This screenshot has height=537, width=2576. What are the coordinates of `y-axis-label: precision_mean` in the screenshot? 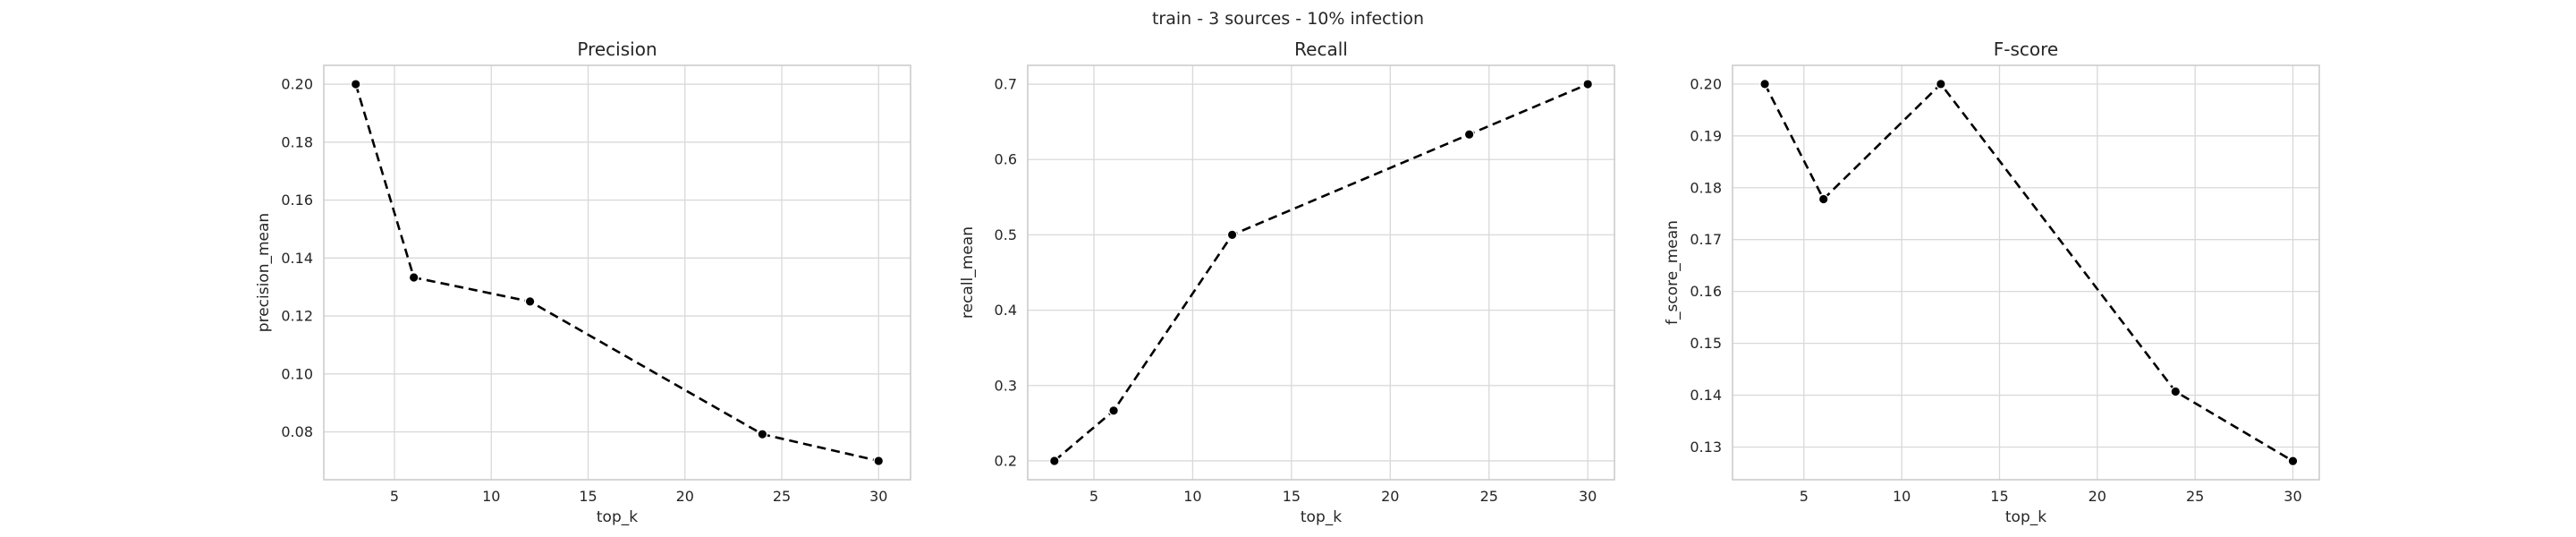 It's located at (264, 272).